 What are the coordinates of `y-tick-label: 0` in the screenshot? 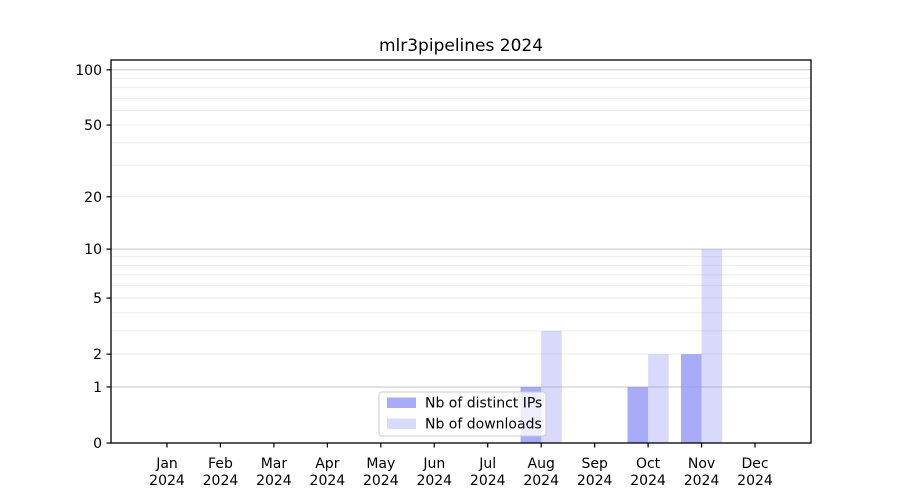 It's located at (97, 444).